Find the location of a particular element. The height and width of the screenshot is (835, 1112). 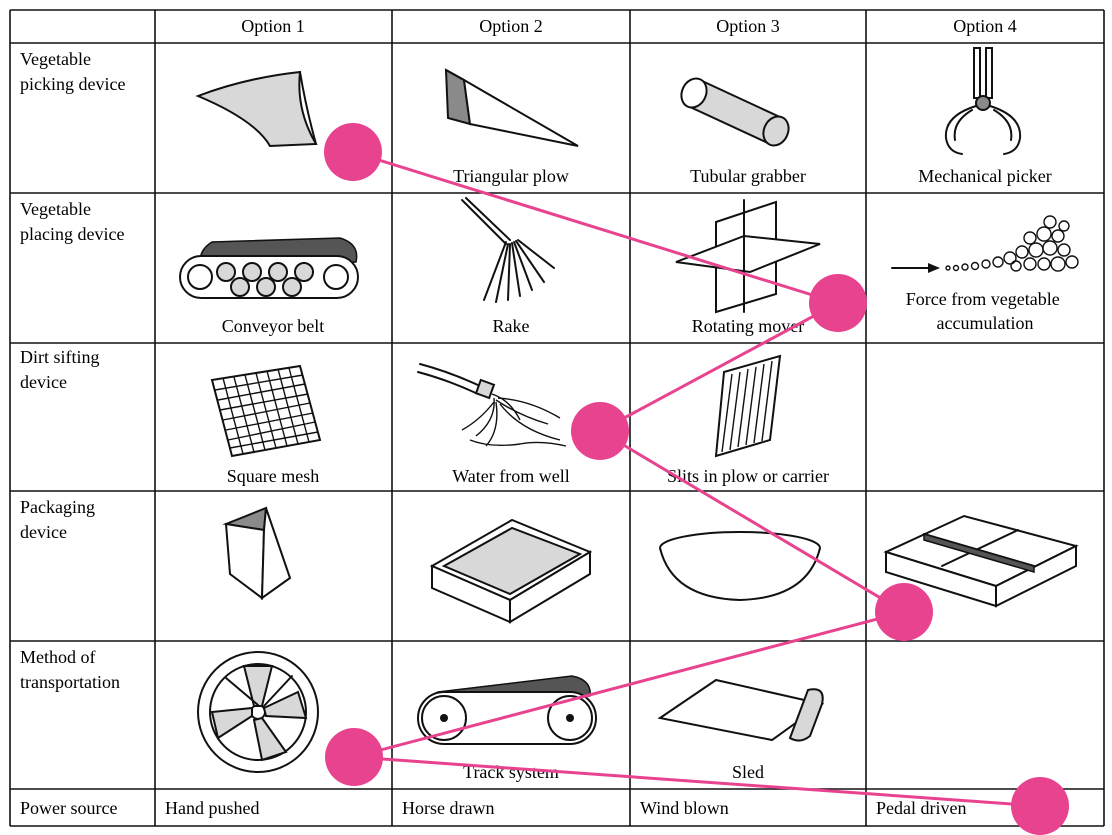

wheel-icon is located at coordinates (258, 712).